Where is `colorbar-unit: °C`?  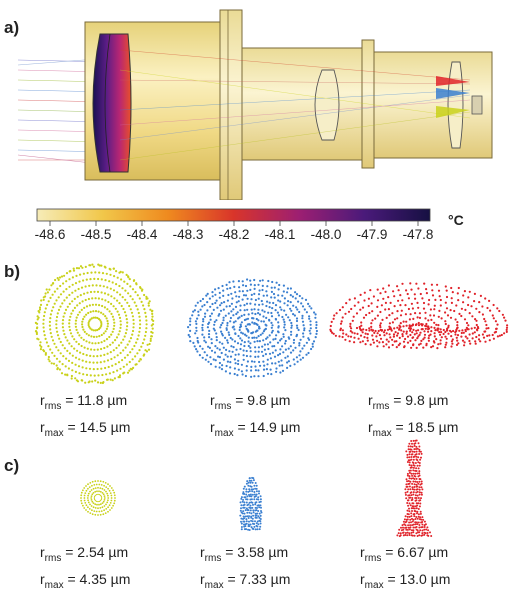
colorbar-unit: °C is located at coordinates (456, 220).